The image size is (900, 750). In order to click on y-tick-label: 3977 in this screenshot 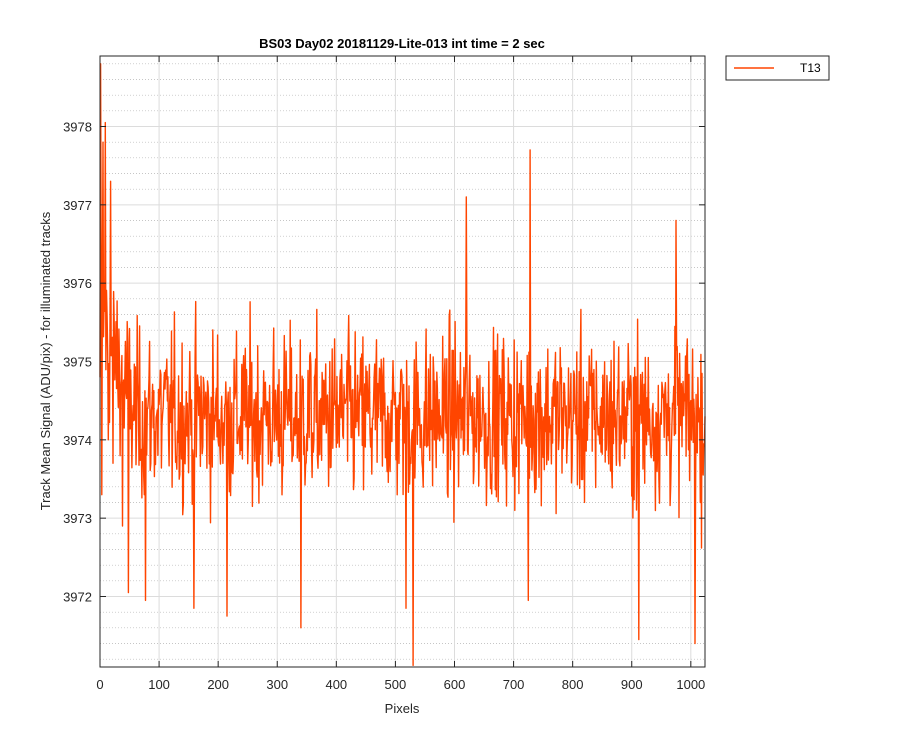, I will do `click(77, 205)`.